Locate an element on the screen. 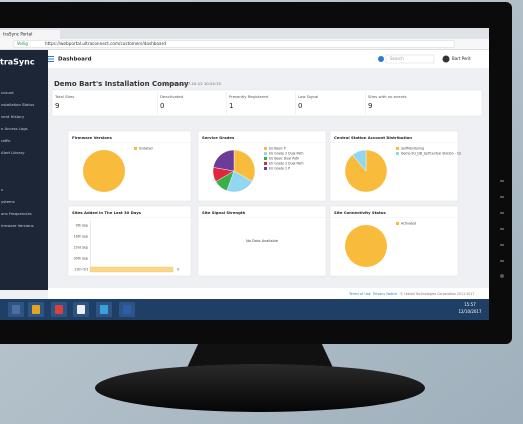 Image resolution: width=523 pixels, height=424 pixels. browser-tab is located at coordinates (30, 34).